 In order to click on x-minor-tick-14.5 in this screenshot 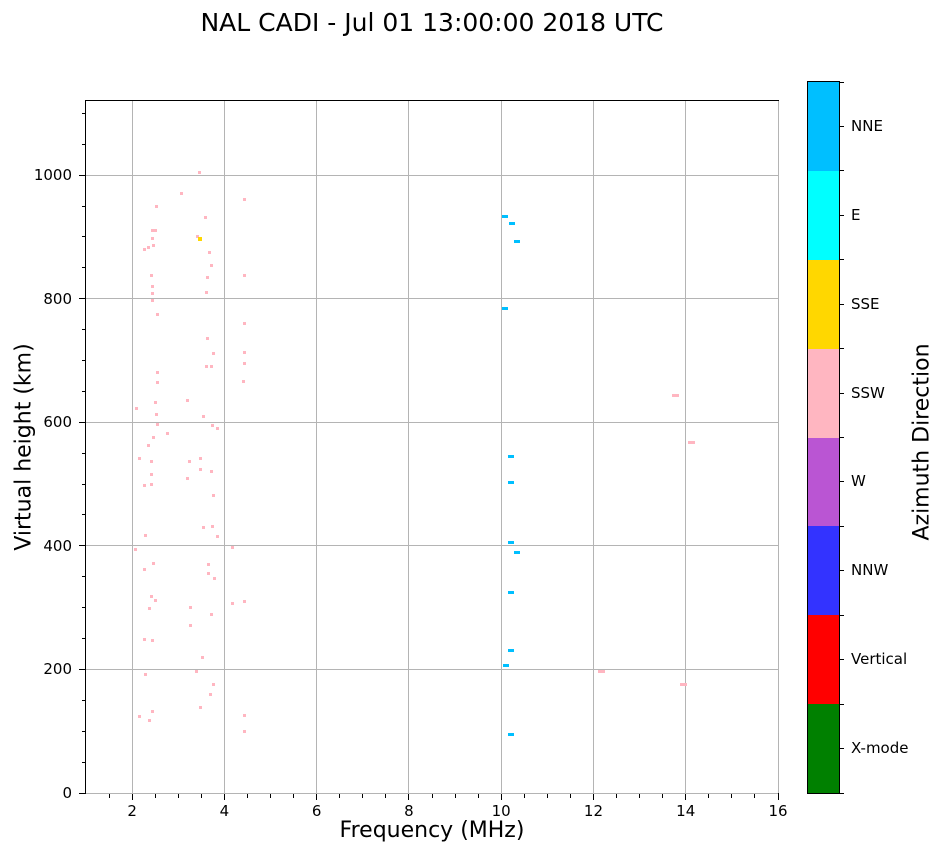, I will do `click(709, 796)`.